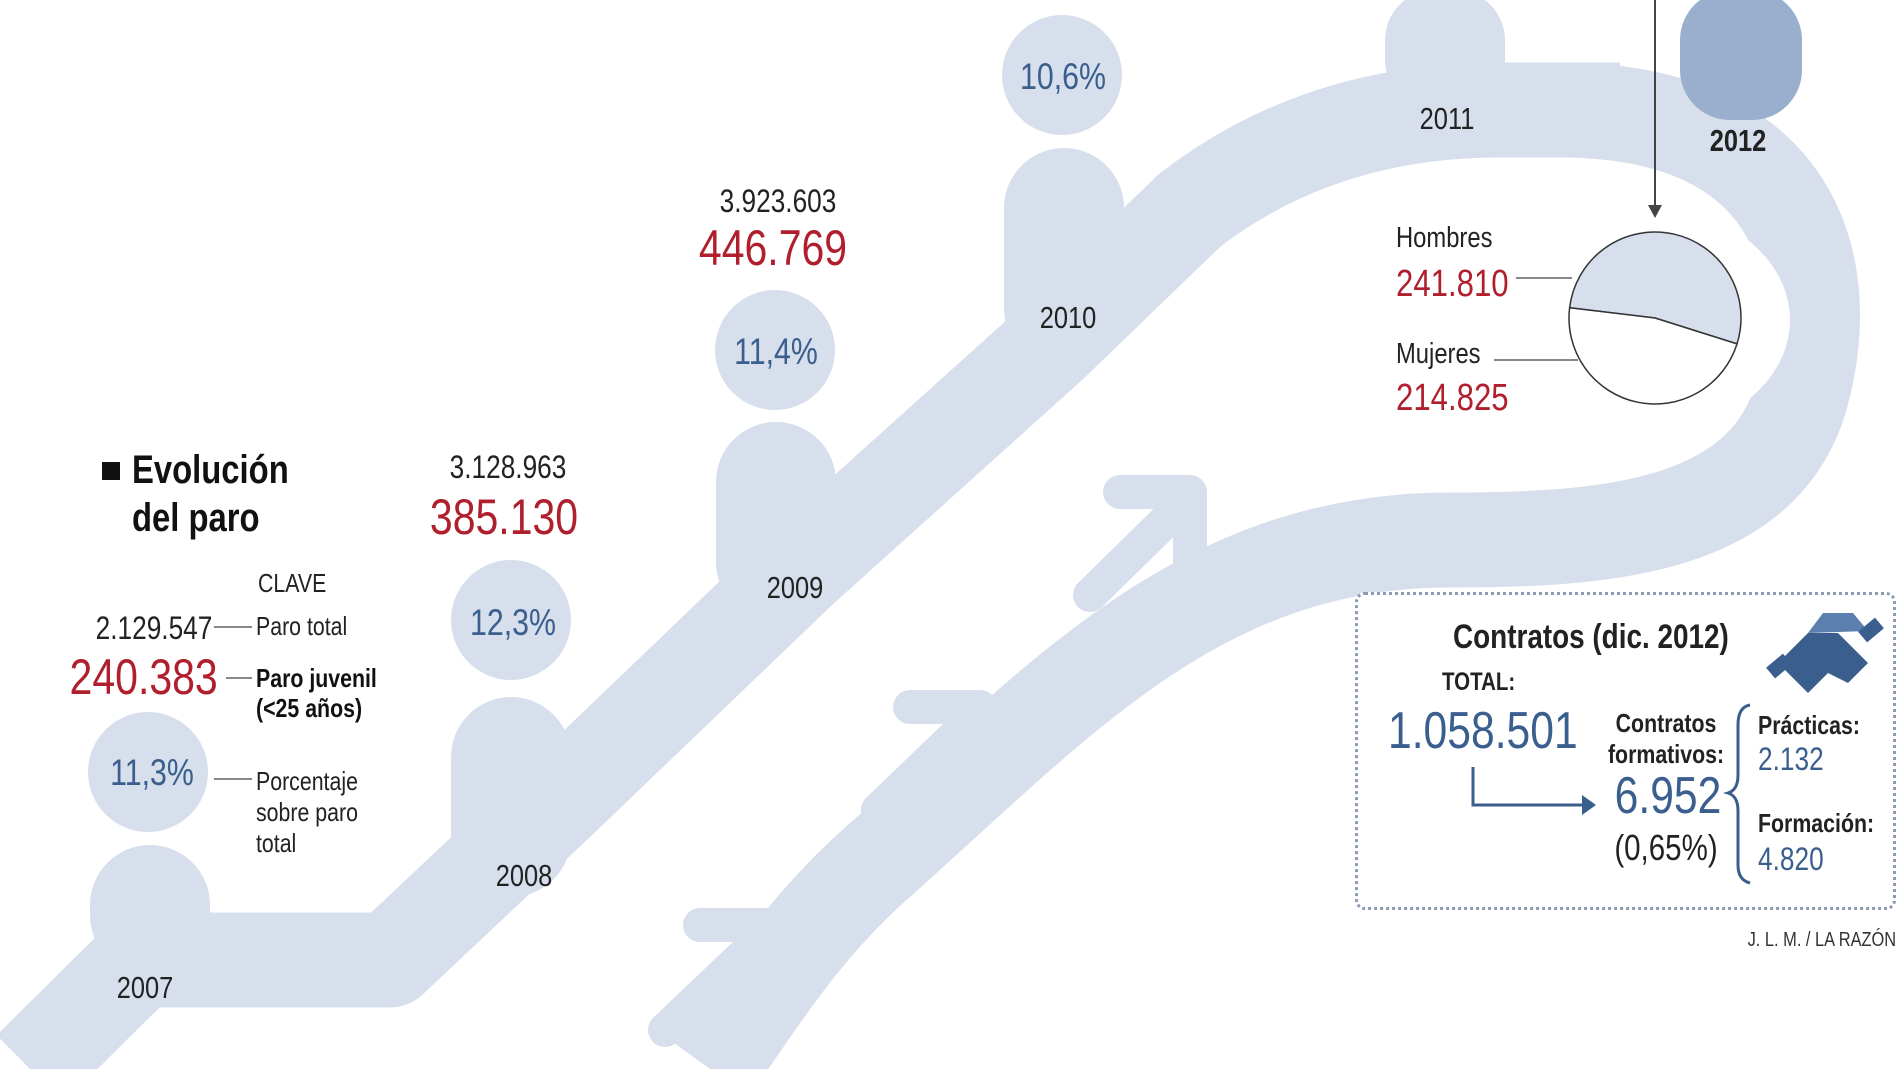 This screenshot has height=1069, width=1900. Describe the element at coordinates (1479, 682) in the screenshot. I see `contratos-total-label: TOTAL:` at that location.